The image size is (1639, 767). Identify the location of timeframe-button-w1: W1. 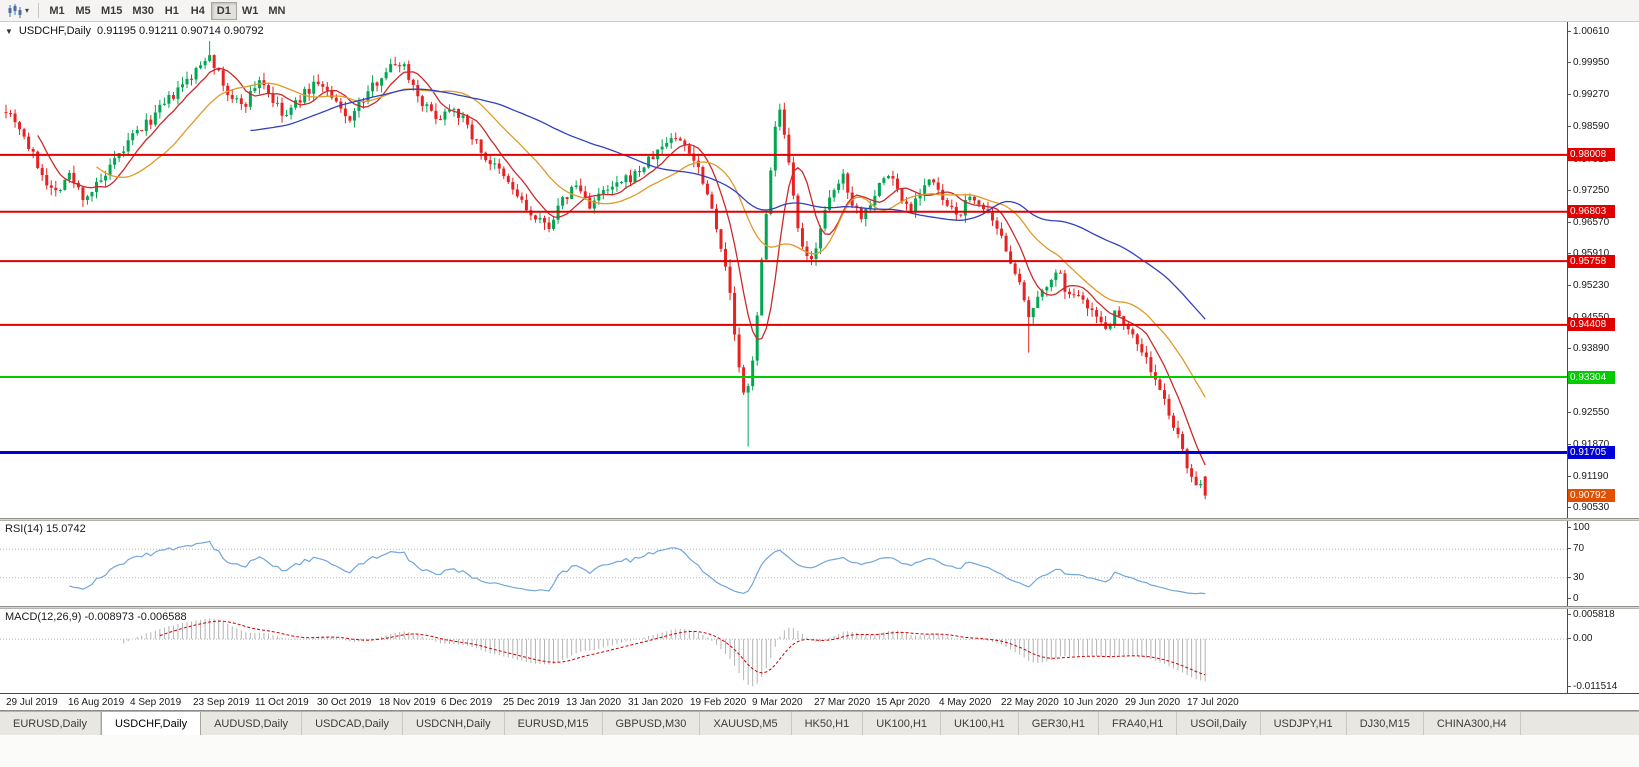
(250, 11).